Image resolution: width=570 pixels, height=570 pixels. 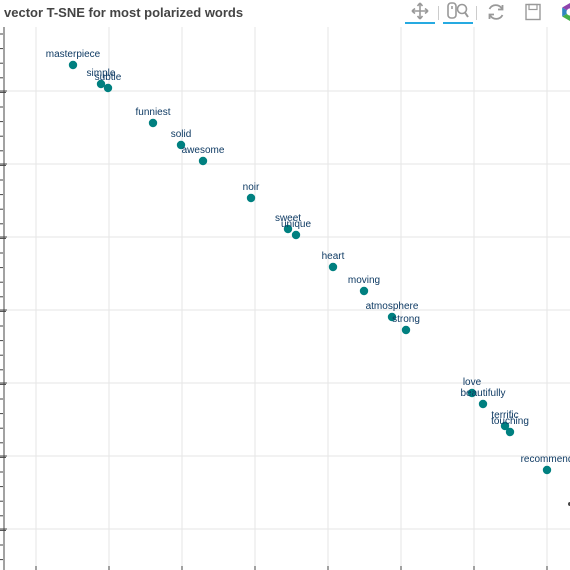 I want to click on point-label: noir, so click(x=251, y=187).